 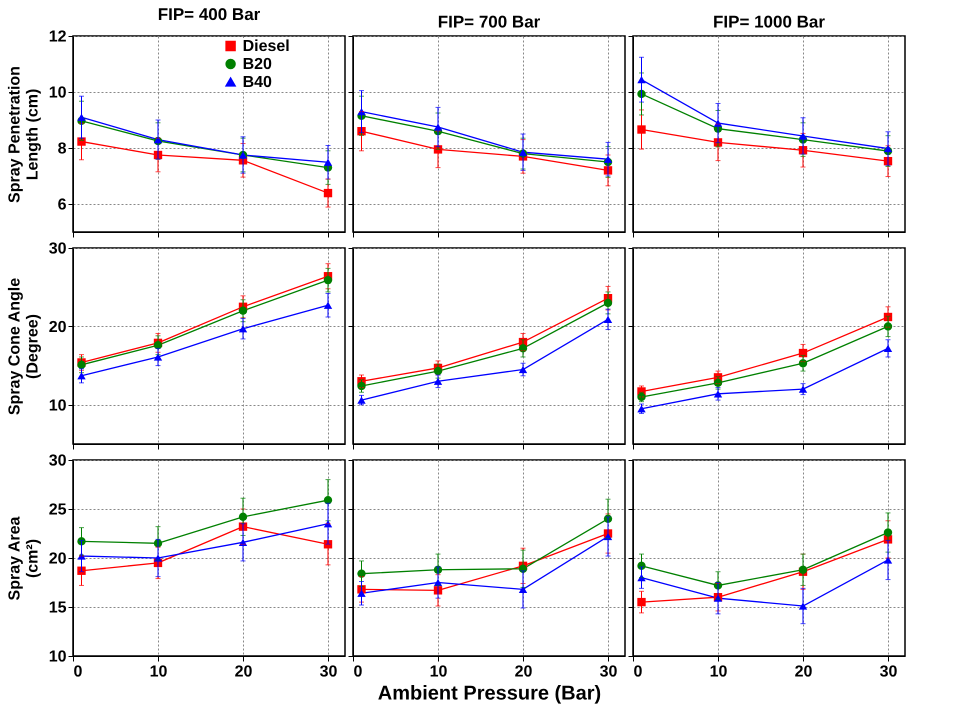 I want to click on y-axis-title: Spray Area (cm²), so click(x=24, y=558).